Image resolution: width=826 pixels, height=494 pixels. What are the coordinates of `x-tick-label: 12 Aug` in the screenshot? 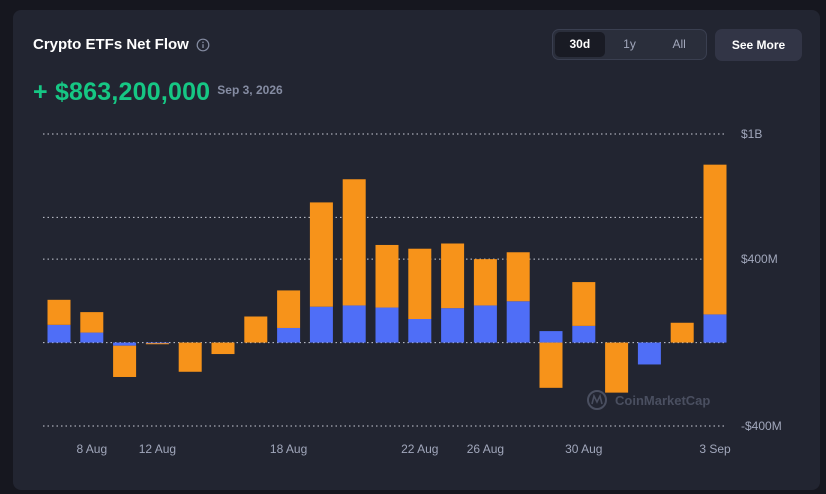 It's located at (157, 449).